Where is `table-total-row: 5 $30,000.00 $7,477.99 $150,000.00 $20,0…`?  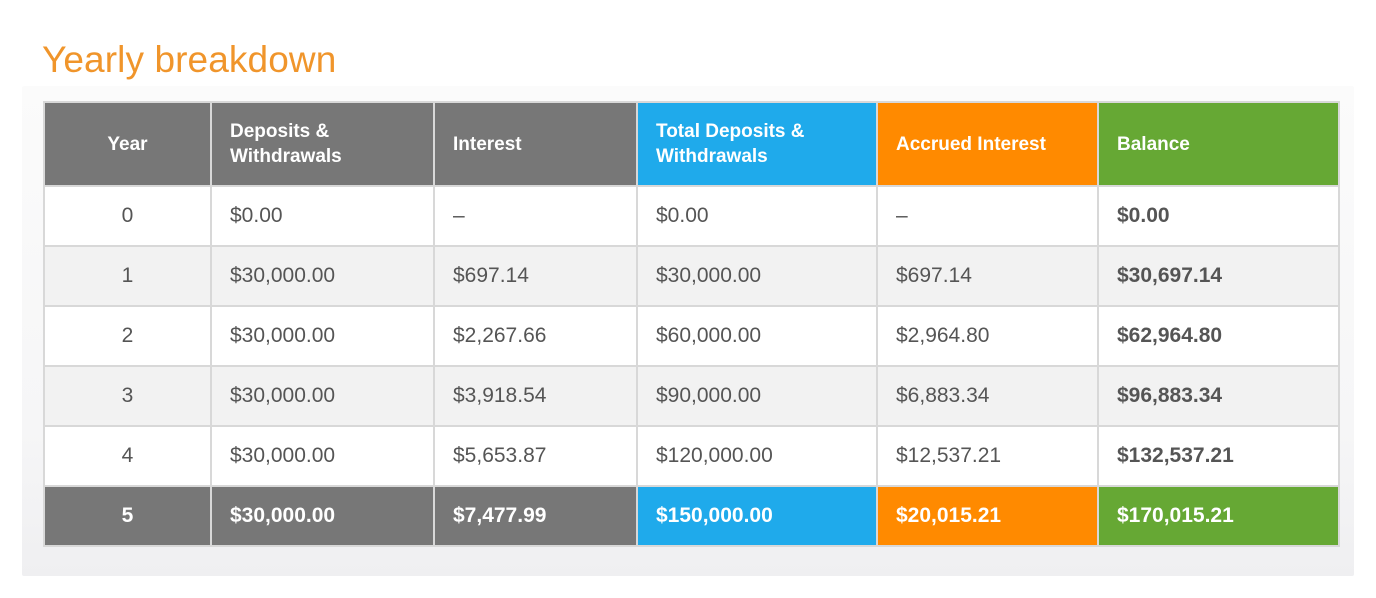
table-total-row: 5 $30,000.00 $7,477.99 $150,000.00 $20,0… is located at coordinates (691, 516).